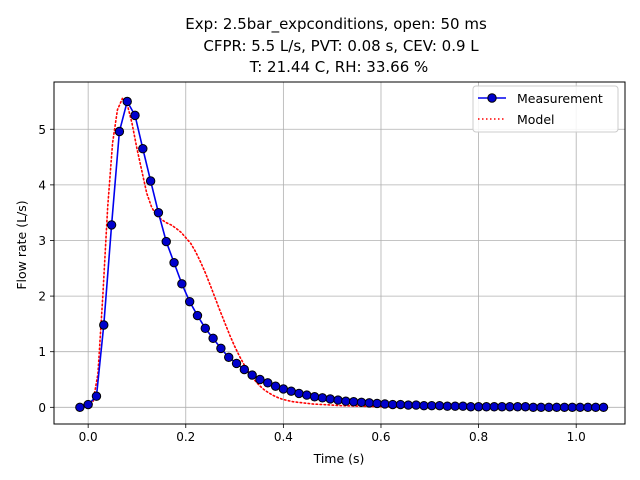 The width and height of the screenshot is (640, 480). What do you see at coordinates (380, 437) in the screenshot?
I see `x-tick-label: 0.6` at bounding box center [380, 437].